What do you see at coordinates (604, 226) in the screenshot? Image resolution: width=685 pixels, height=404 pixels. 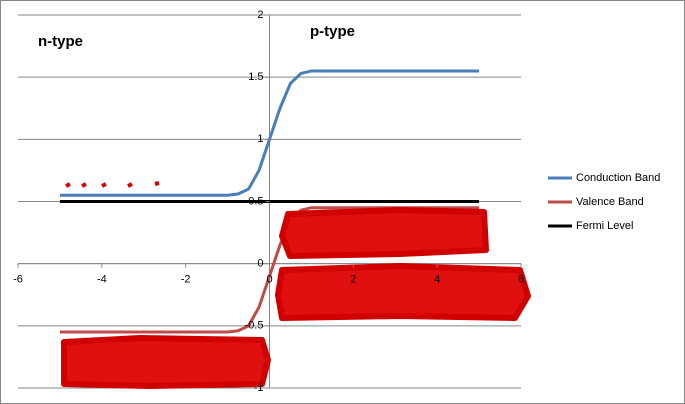 I see `legend-label: Fermi Level` at bounding box center [604, 226].